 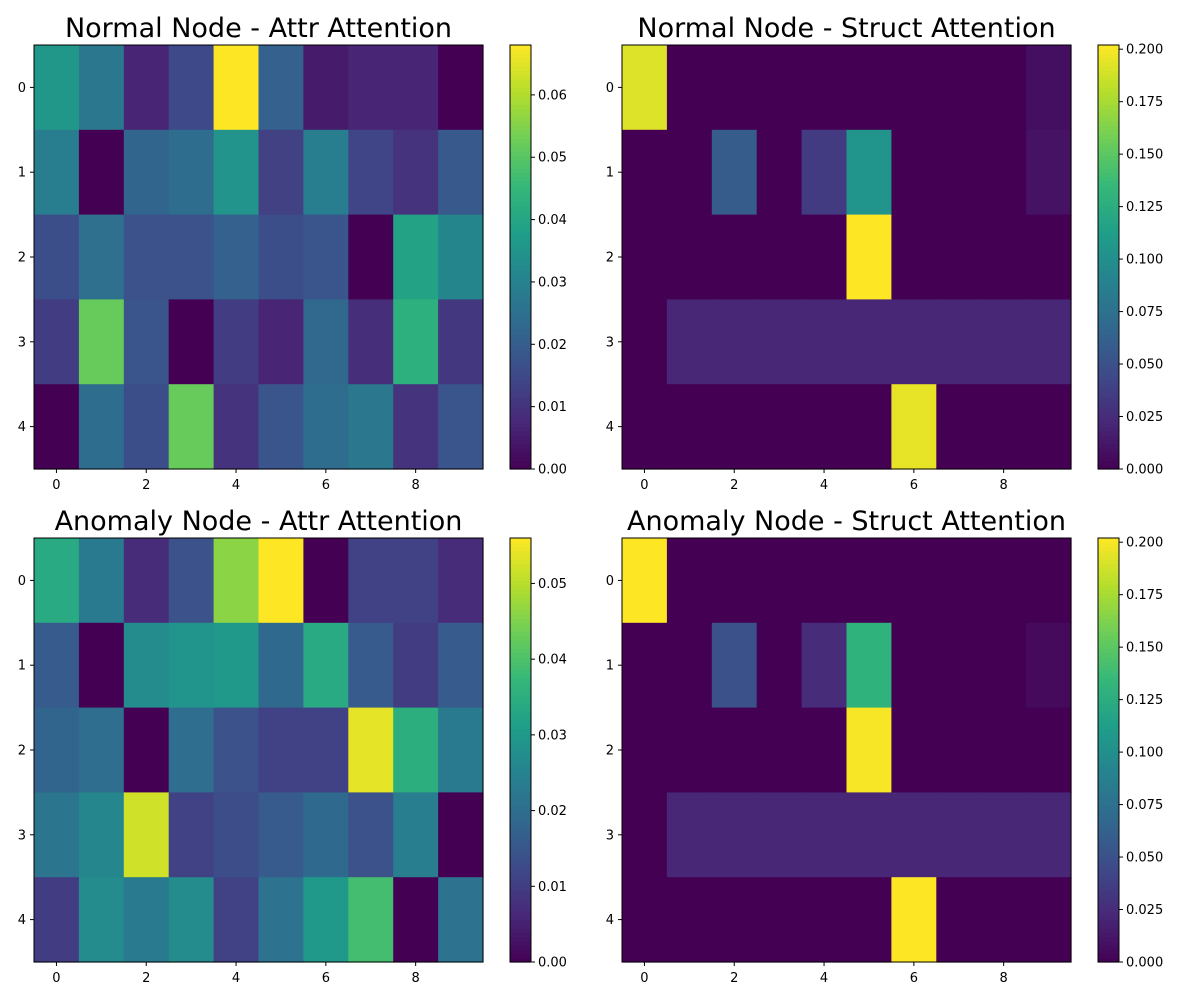 I want to click on x-tick-label: 6, so click(x=326, y=978).